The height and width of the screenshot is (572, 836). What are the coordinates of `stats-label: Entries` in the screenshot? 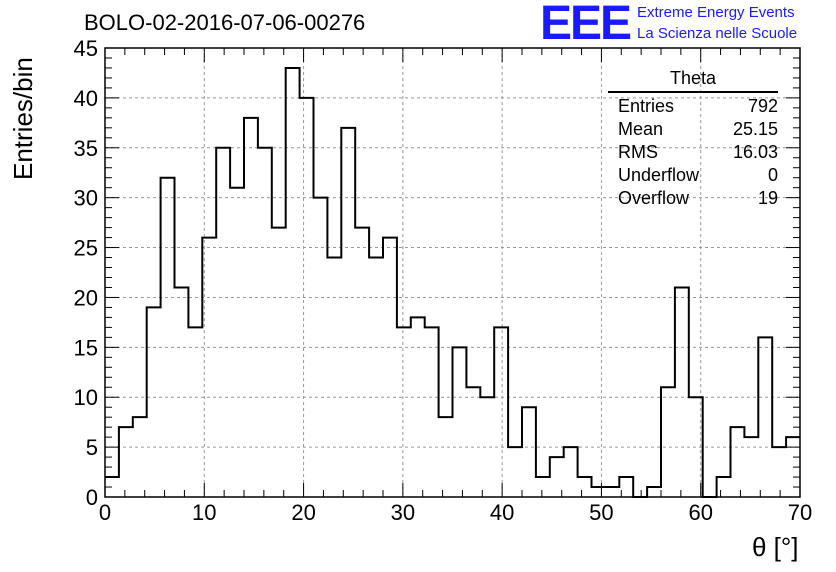 It's located at (646, 106).